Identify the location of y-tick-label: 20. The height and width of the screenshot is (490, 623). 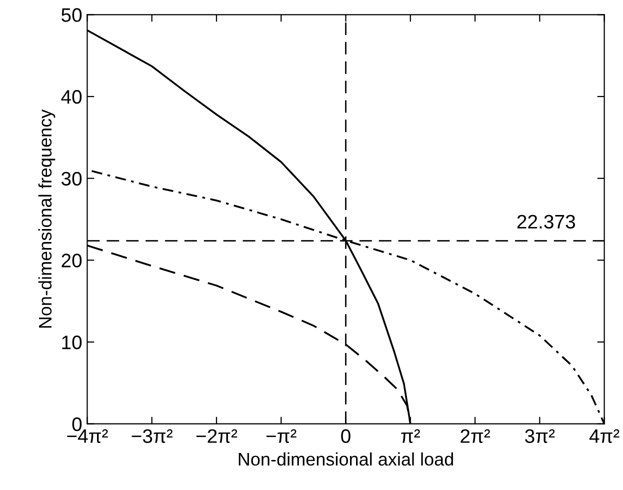
(72, 261).